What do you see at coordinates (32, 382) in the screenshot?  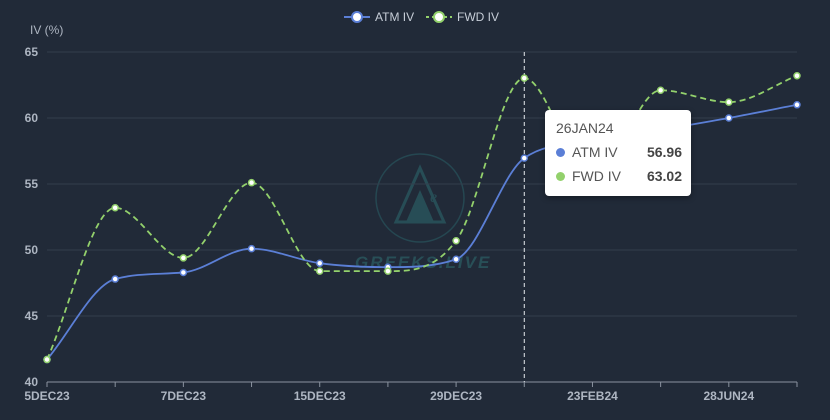 I see `y-tick-label: 40` at bounding box center [32, 382].